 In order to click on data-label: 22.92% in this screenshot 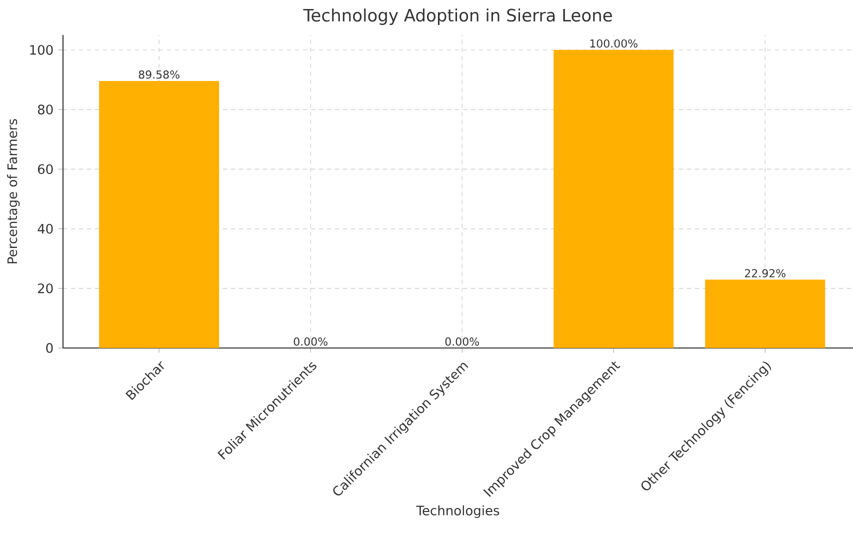, I will do `click(765, 273)`.